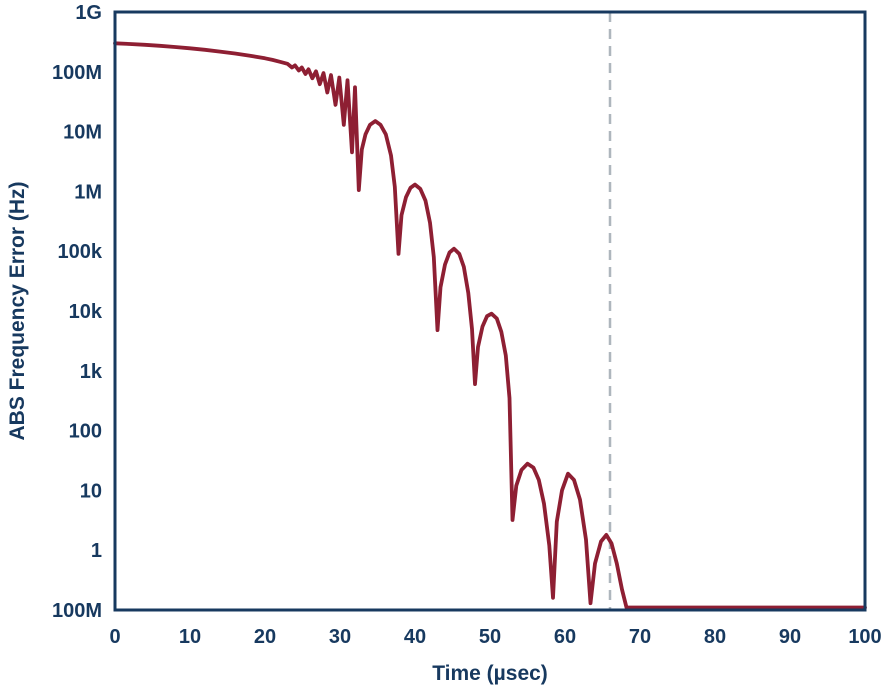 The width and height of the screenshot is (895, 698). What do you see at coordinates (91, 372) in the screenshot?
I see `y-tick-label: 1k` at bounding box center [91, 372].